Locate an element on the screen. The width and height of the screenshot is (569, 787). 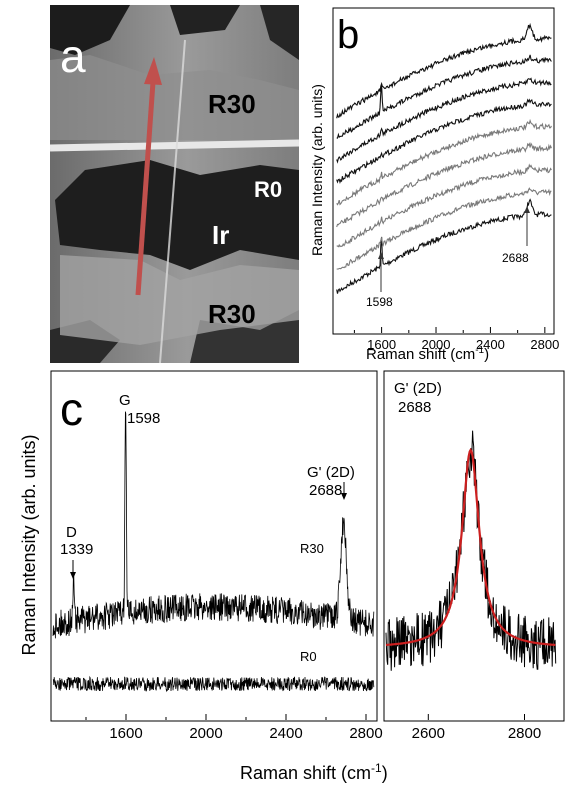
panel-b-x-axis: 1600 2000 2400 2800 is located at coordinates (456, 339).